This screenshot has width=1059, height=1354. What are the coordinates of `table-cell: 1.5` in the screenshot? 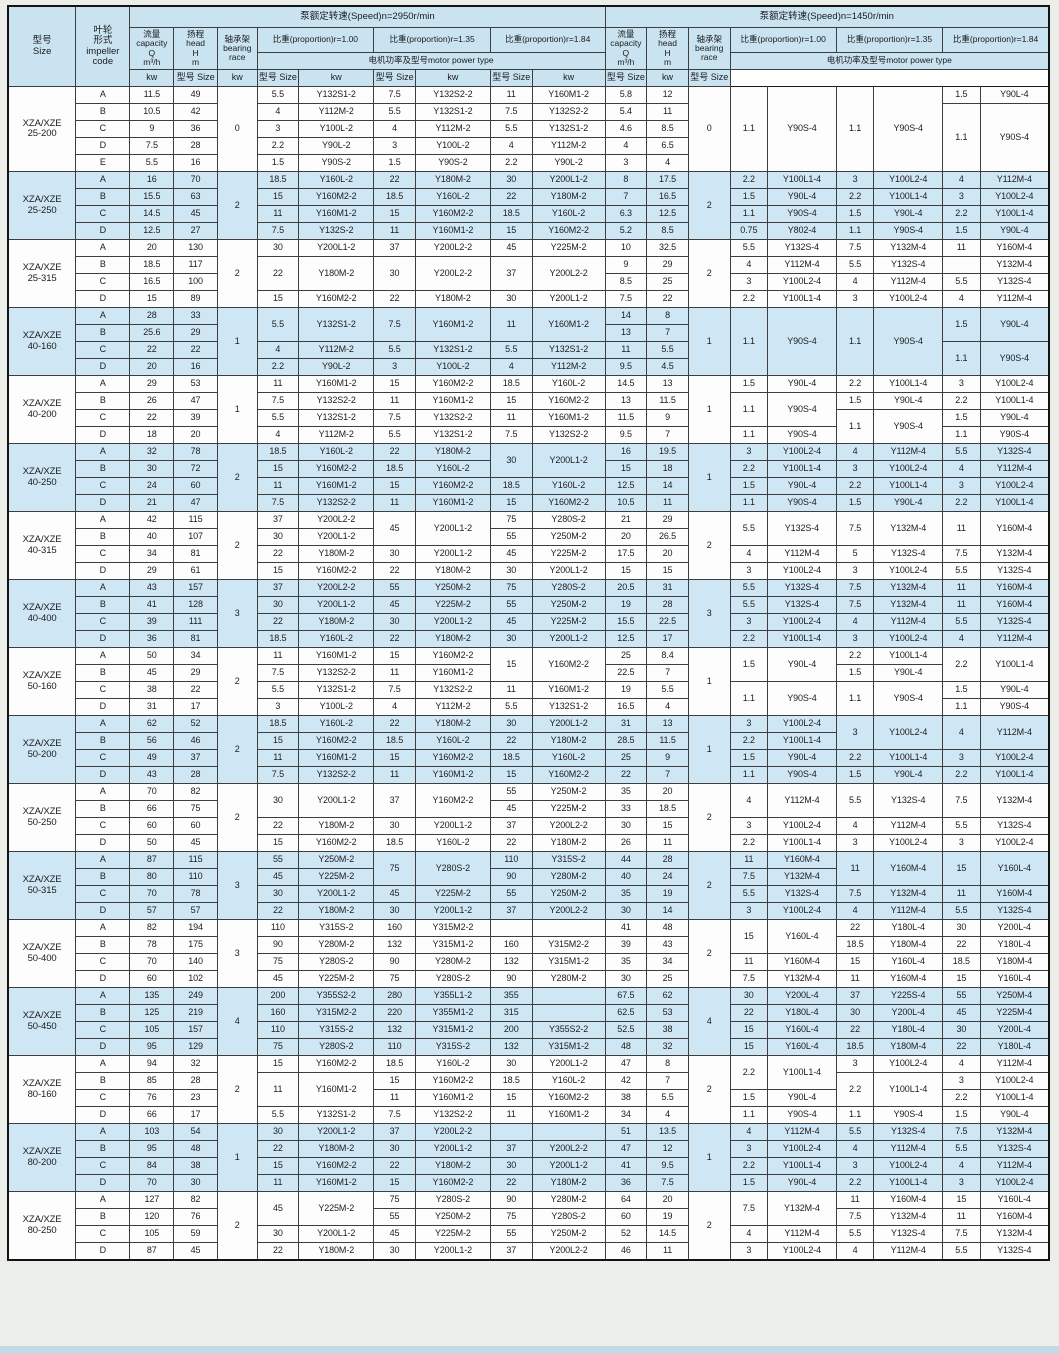 It's located at (961, 690).